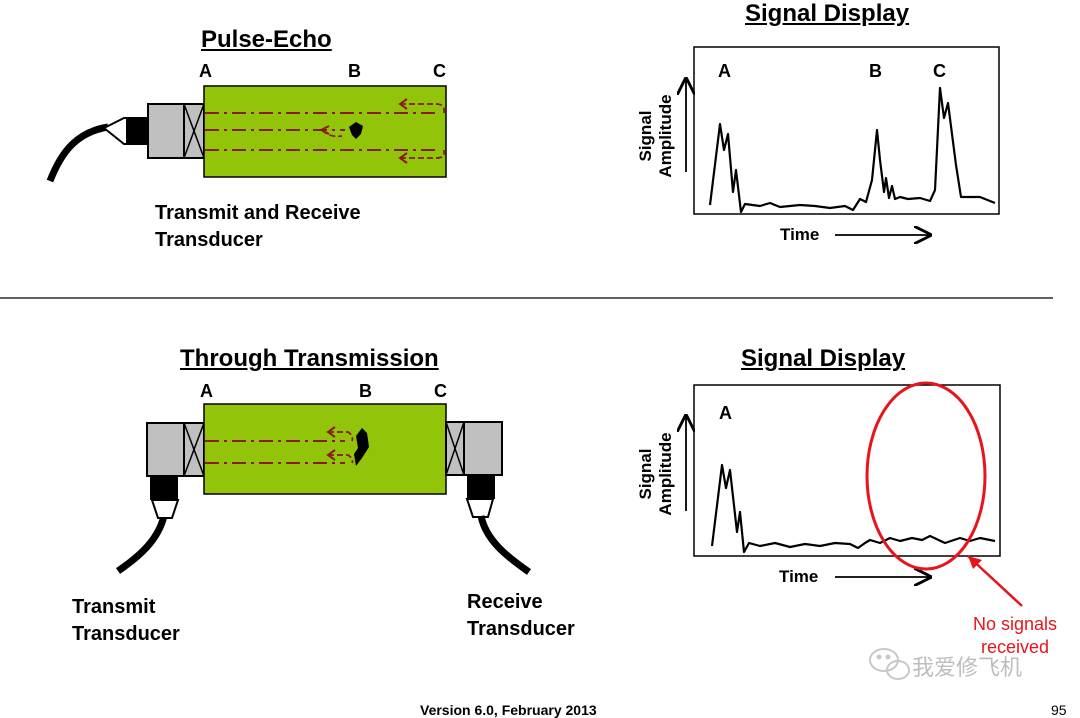 This screenshot has height=718, width=1080. I want to click on pulse-echo-point-a: A, so click(205, 71).